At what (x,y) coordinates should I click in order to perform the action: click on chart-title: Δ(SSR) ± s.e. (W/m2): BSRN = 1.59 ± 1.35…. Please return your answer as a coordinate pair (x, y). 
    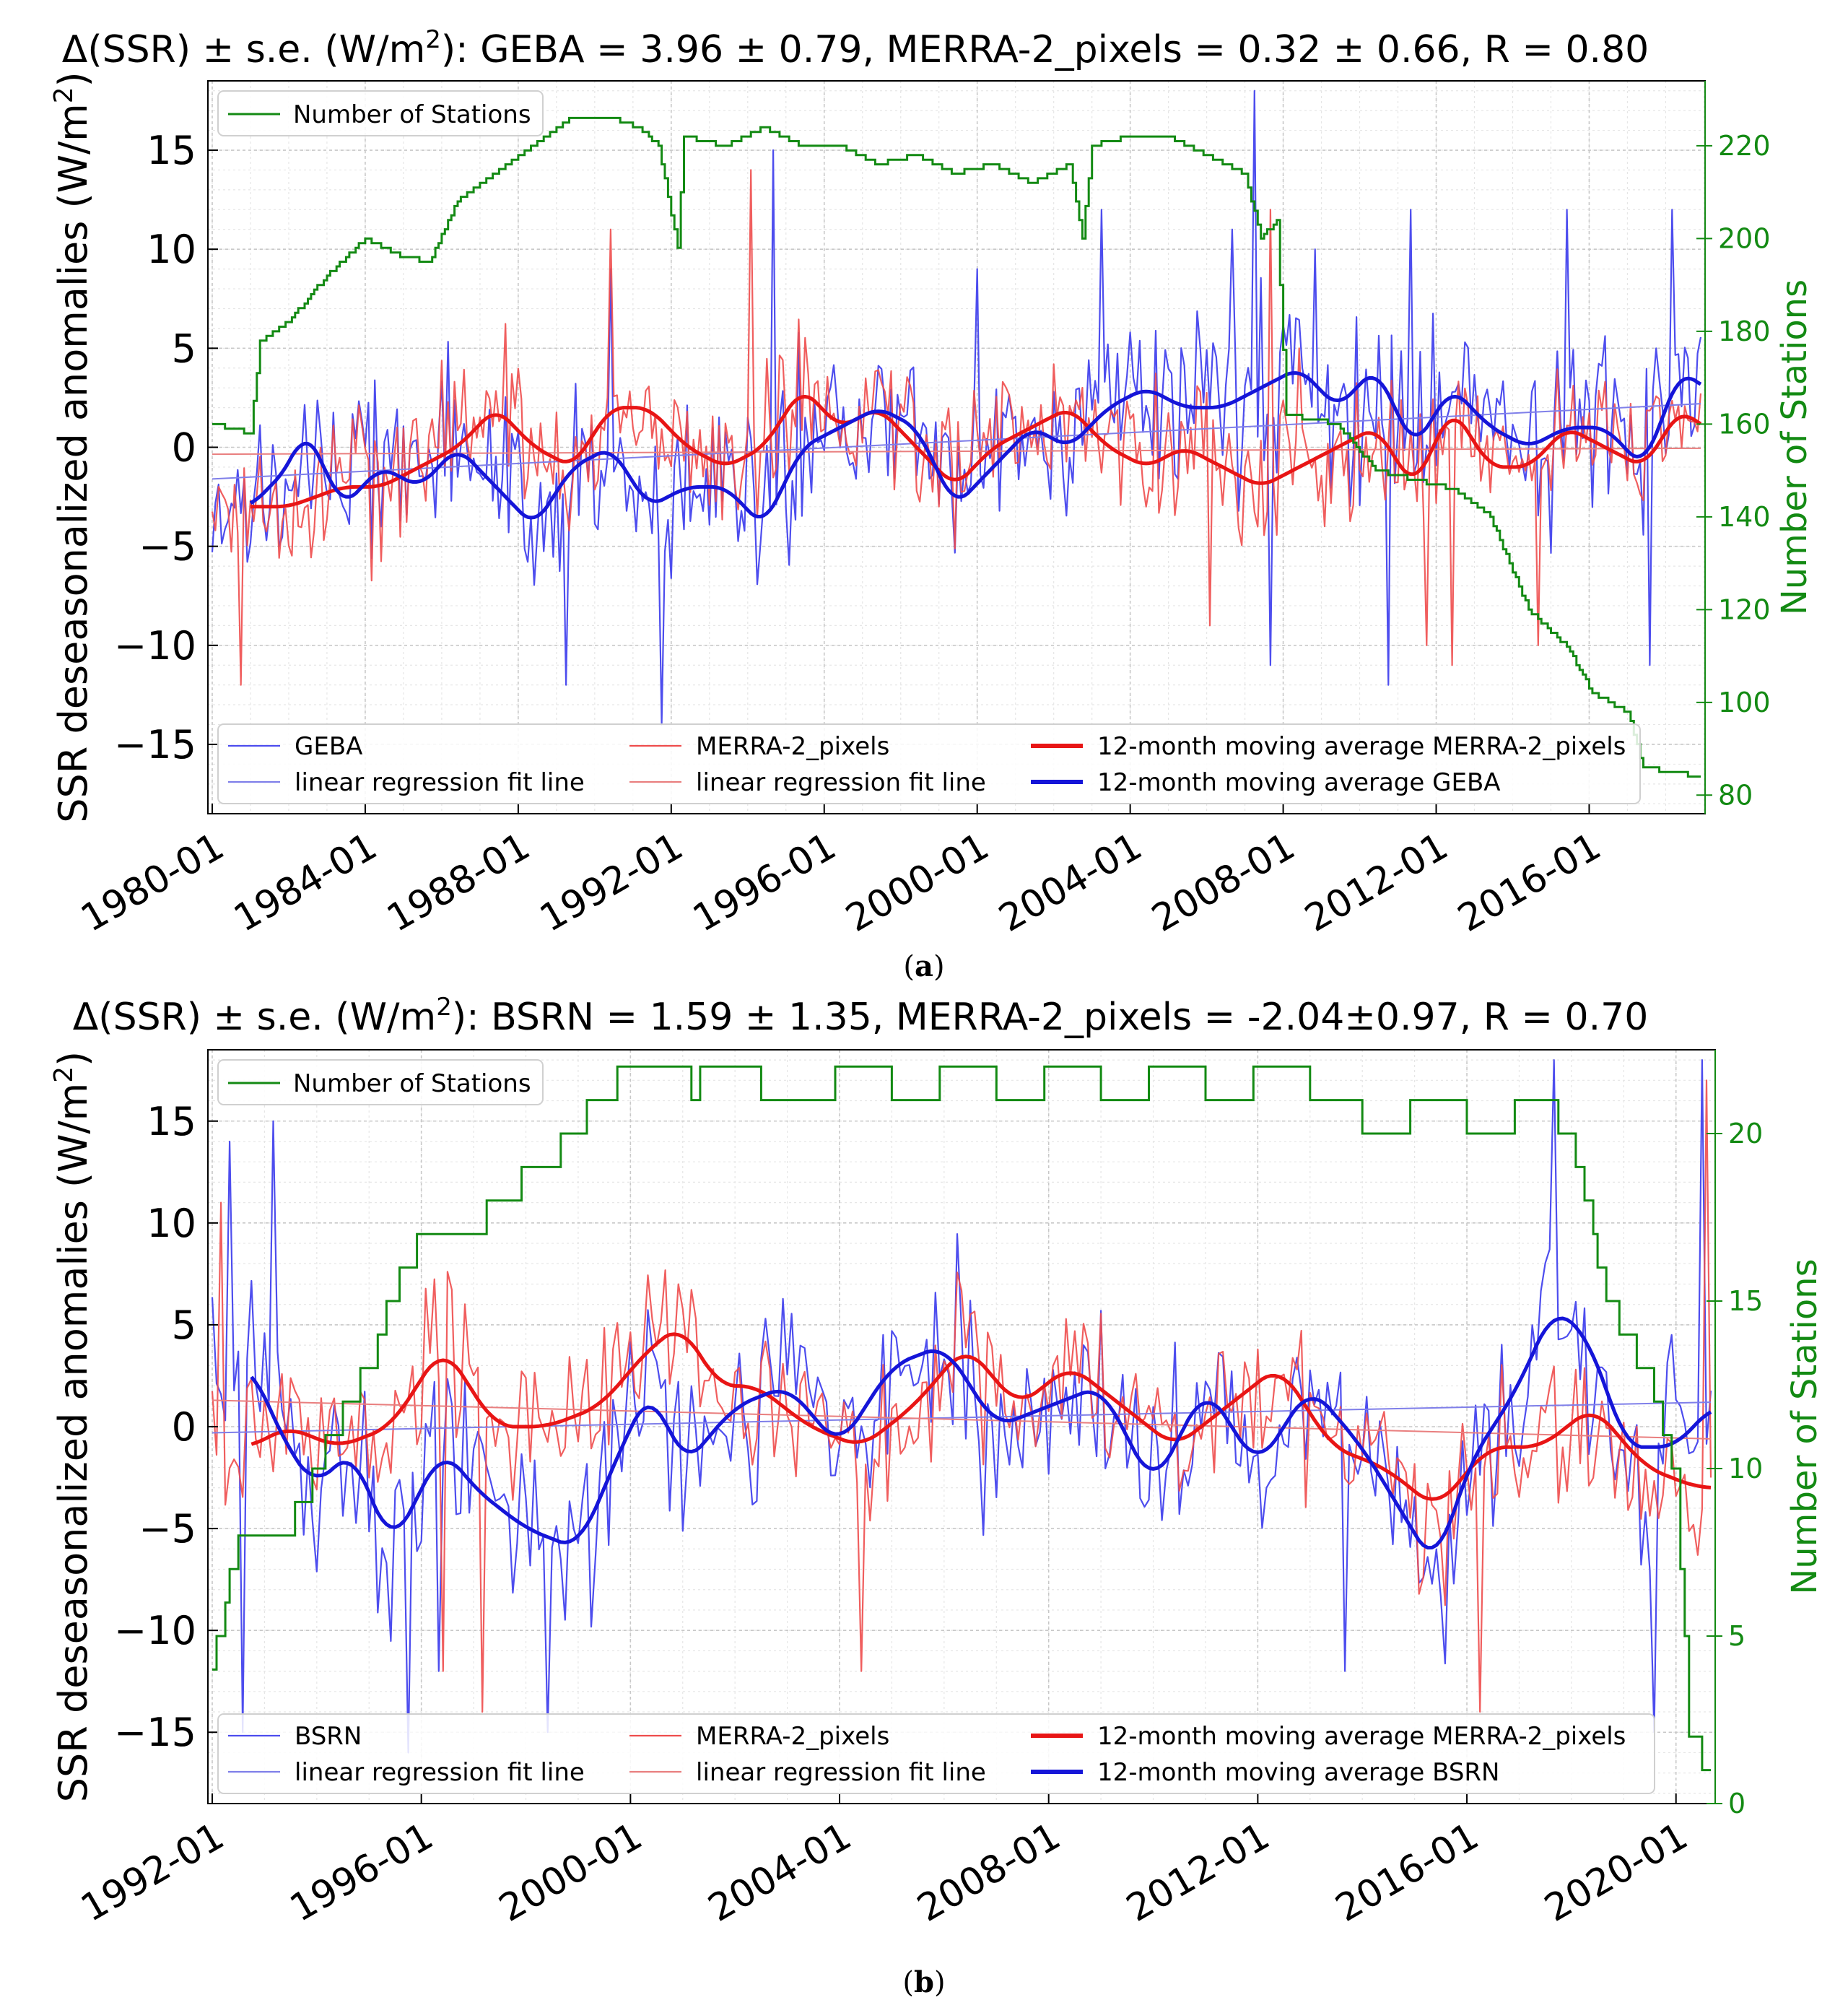
    Looking at the image, I should click on (861, 1016).